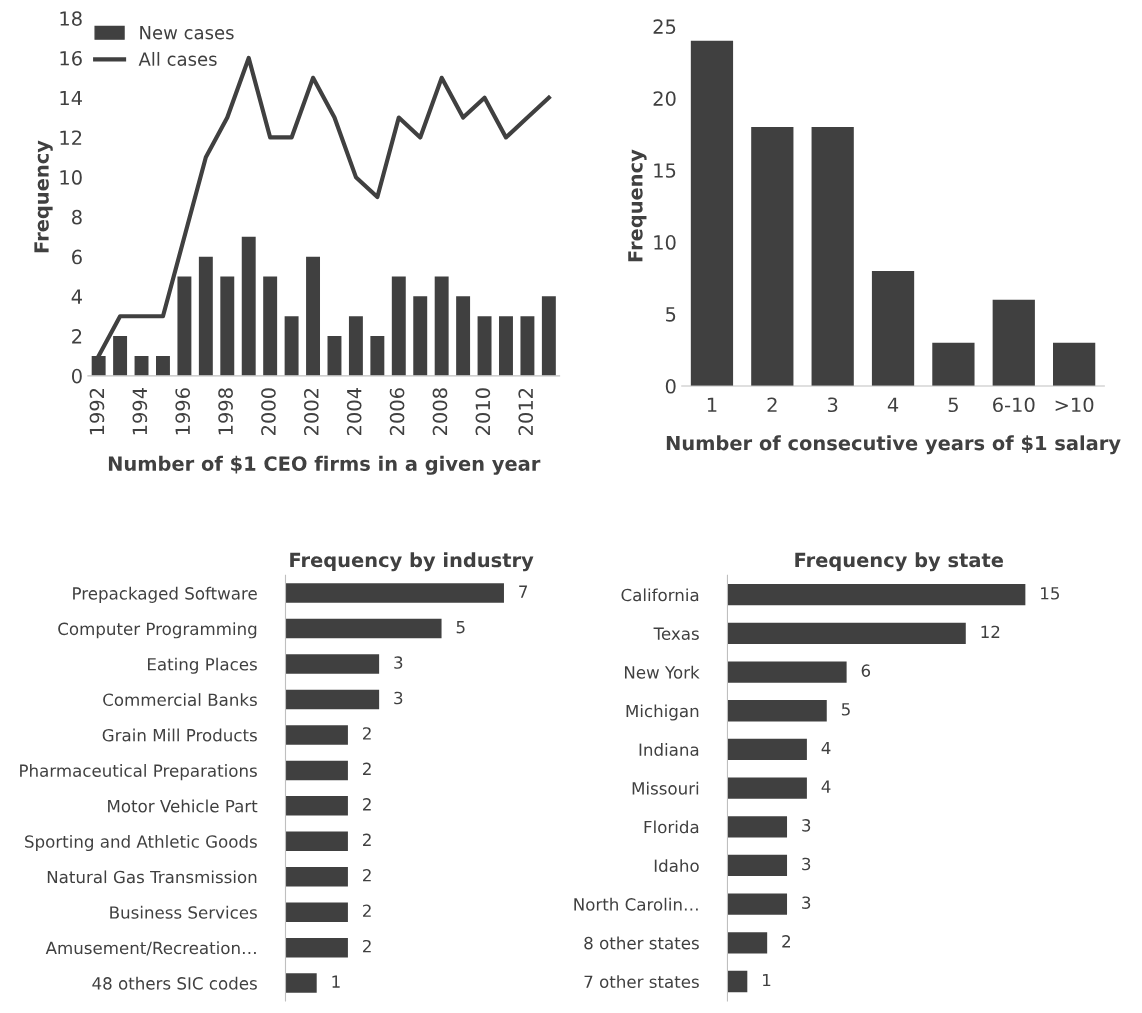  Describe the element at coordinates (76, 296) in the screenshot. I see `y-tick-label: 4` at that location.